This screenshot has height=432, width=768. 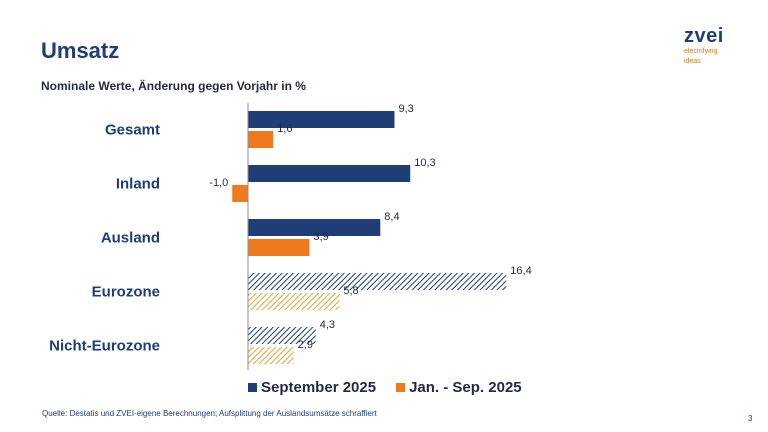 I want to click on value-label-nicht-eurozone-september: 4,3, so click(x=327, y=325).